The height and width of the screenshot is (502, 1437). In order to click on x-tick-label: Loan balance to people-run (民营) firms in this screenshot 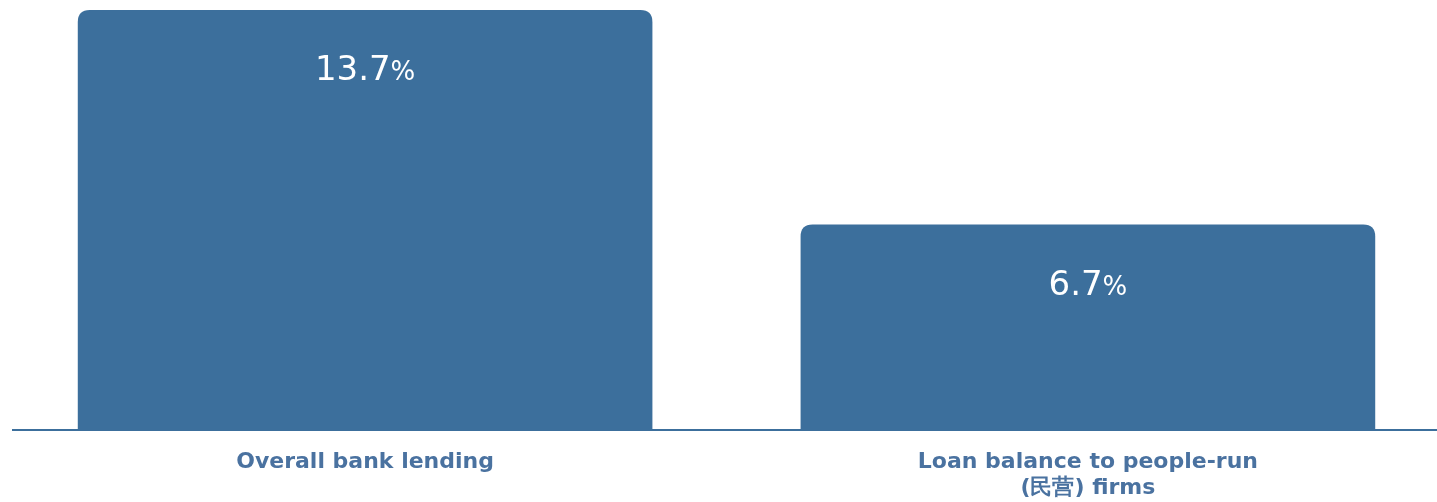, I will do `click(1087, 473)`.